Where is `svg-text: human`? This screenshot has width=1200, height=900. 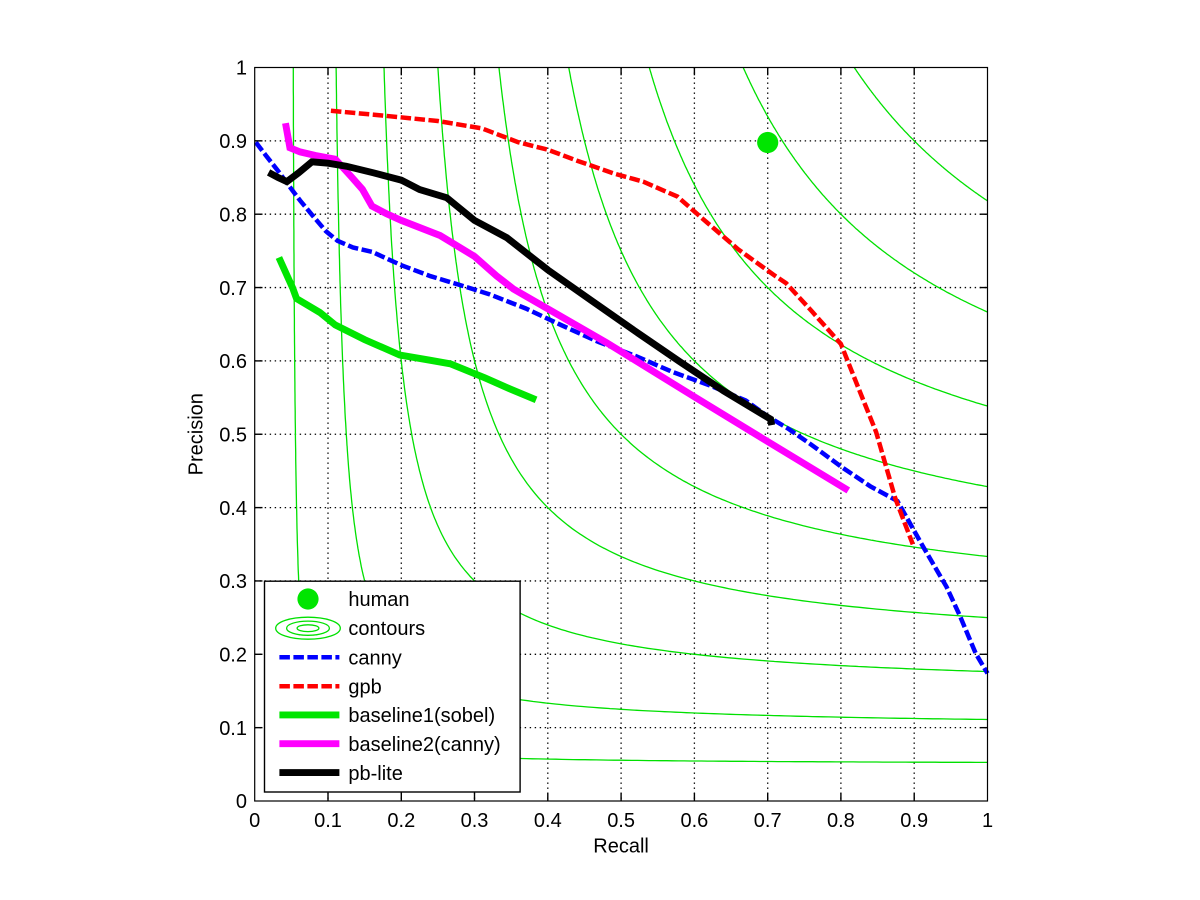
svg-text: human is located at coordinates (378, 600).